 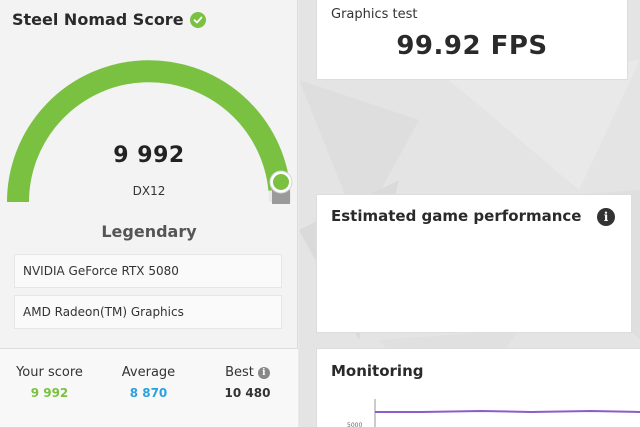 I want to click on gauge-fill, so click(x=149, y=131).